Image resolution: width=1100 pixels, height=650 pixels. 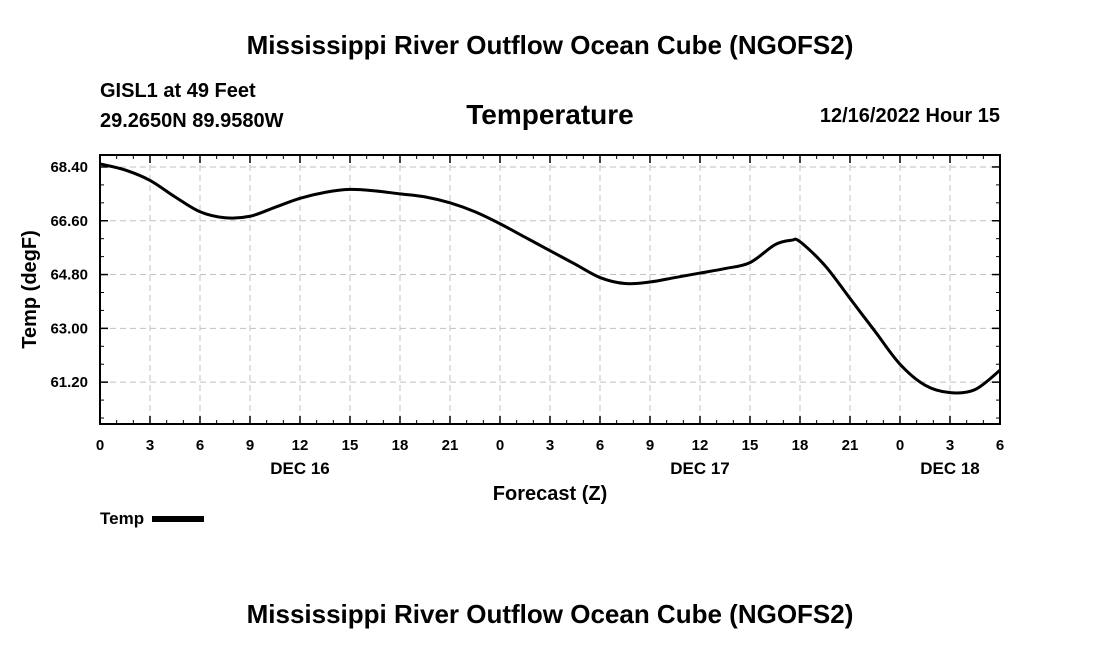 What do you see at coordinates (69, 382) in the screenshot?
I see `y-tick-label: 61.20` at bounding box center [69, 382].